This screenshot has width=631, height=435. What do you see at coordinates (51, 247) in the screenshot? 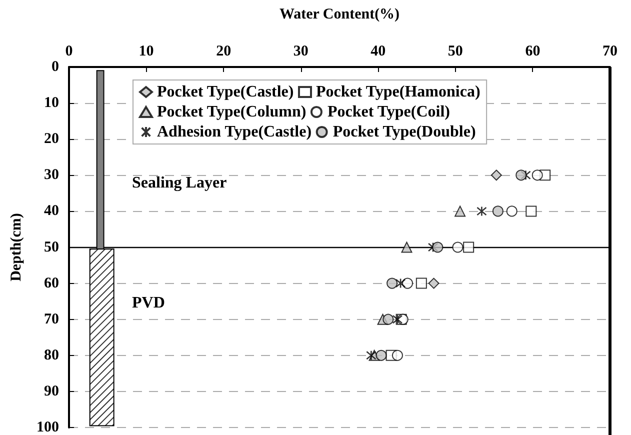
I see `y-tick-label: 50` at bounding box center [51, 247].